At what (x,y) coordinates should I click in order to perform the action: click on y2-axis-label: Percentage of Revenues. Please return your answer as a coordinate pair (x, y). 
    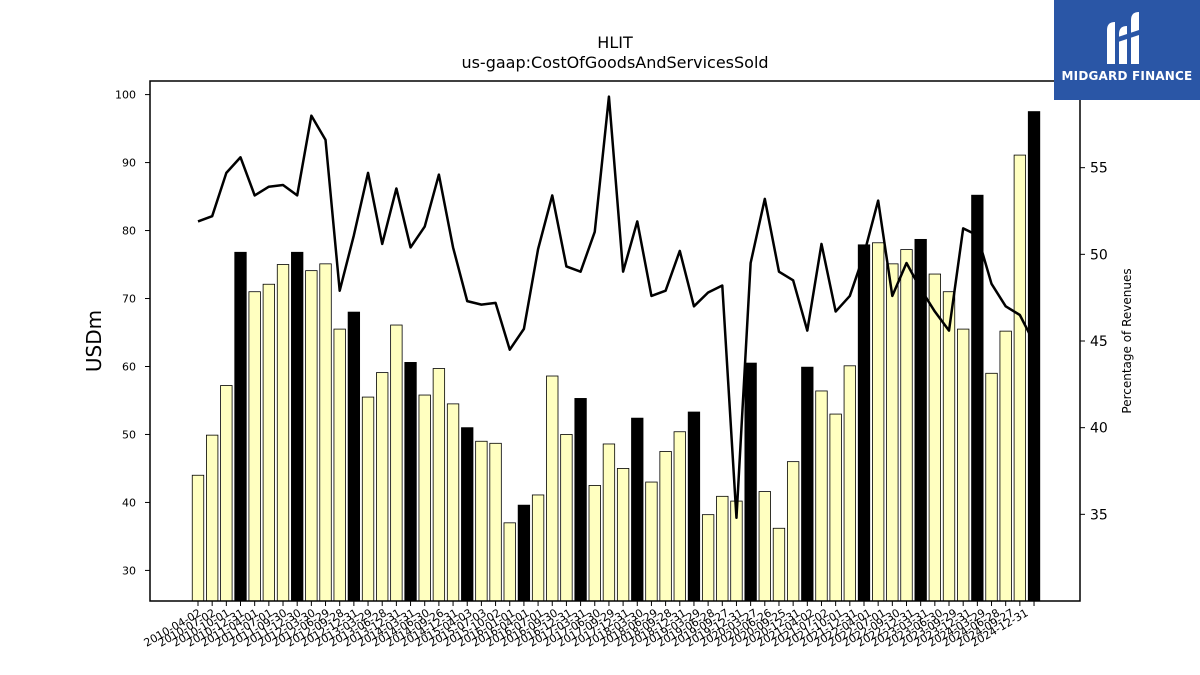
    Looking at the image, I should click on (1127, 340).